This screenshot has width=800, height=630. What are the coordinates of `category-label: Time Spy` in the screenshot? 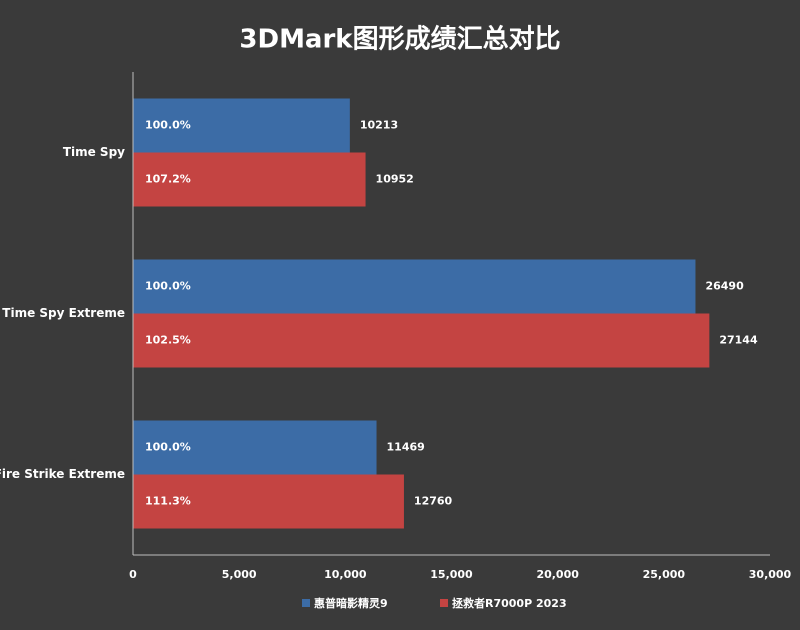 It's located at (94, 152).